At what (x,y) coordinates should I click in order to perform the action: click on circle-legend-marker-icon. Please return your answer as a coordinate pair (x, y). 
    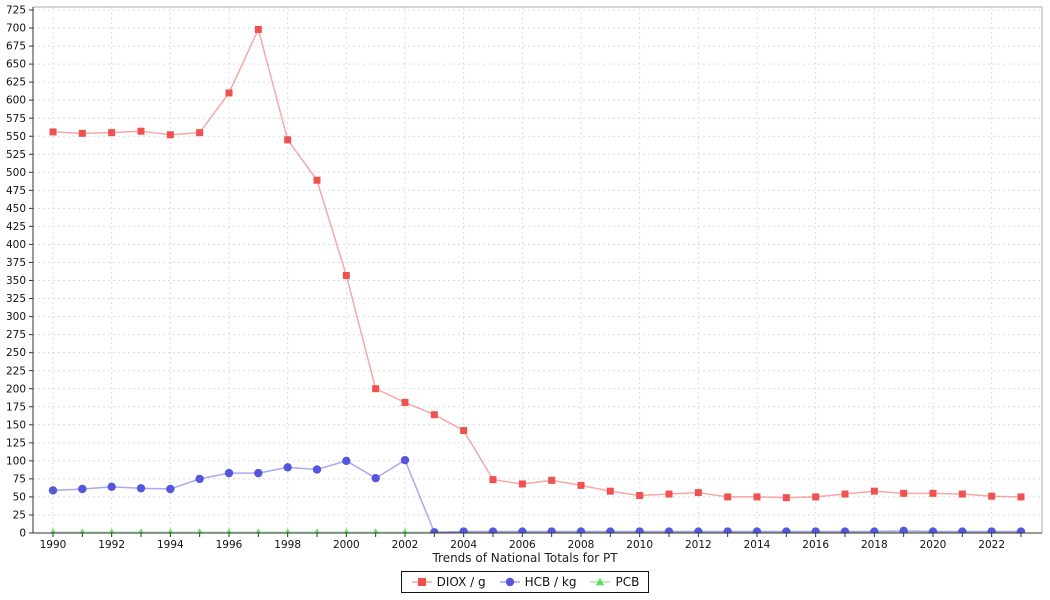
    Looking at the image, I should click on (509, 582).